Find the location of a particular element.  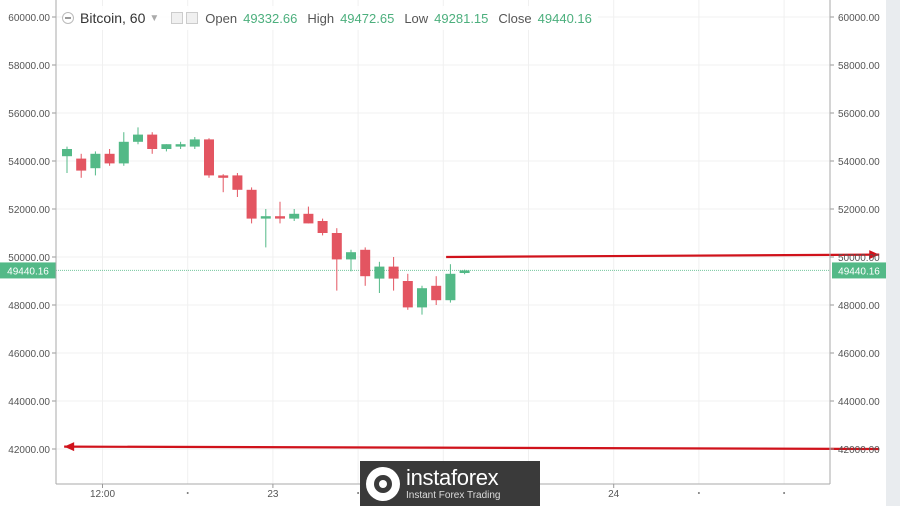

right-gutter is located at coordinates (893, 253).